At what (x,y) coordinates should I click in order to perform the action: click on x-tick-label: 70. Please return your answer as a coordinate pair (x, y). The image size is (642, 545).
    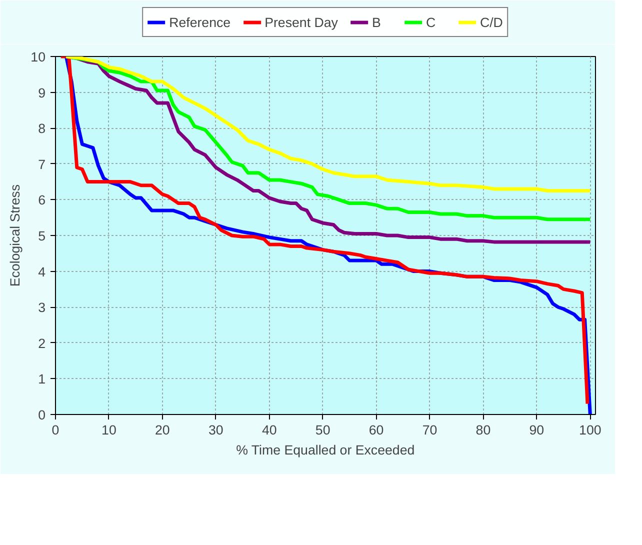
    Looking at the image, I should click on (430, 430).